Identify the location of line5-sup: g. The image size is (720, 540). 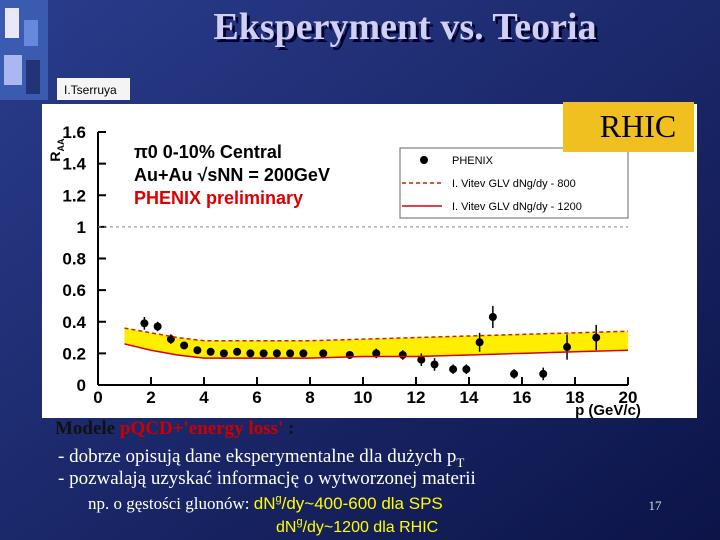
(299, 522).